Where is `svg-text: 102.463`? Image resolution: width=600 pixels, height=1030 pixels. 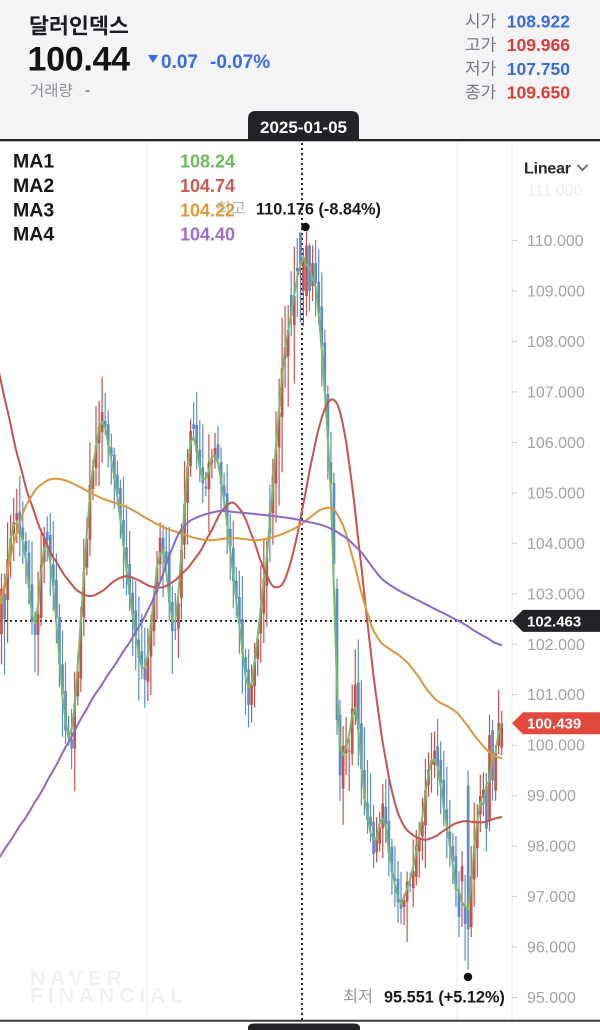
svg-text: 102.463 is located at coordinates (554, 621).